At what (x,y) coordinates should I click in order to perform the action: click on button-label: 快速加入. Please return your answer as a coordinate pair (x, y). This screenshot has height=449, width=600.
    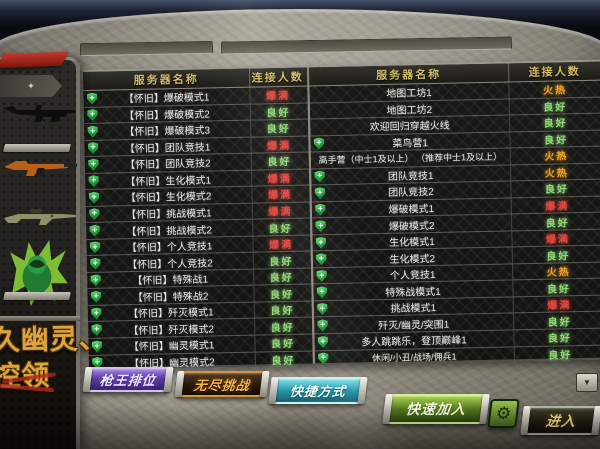
    Looking at the image, I should click on (436, 409).